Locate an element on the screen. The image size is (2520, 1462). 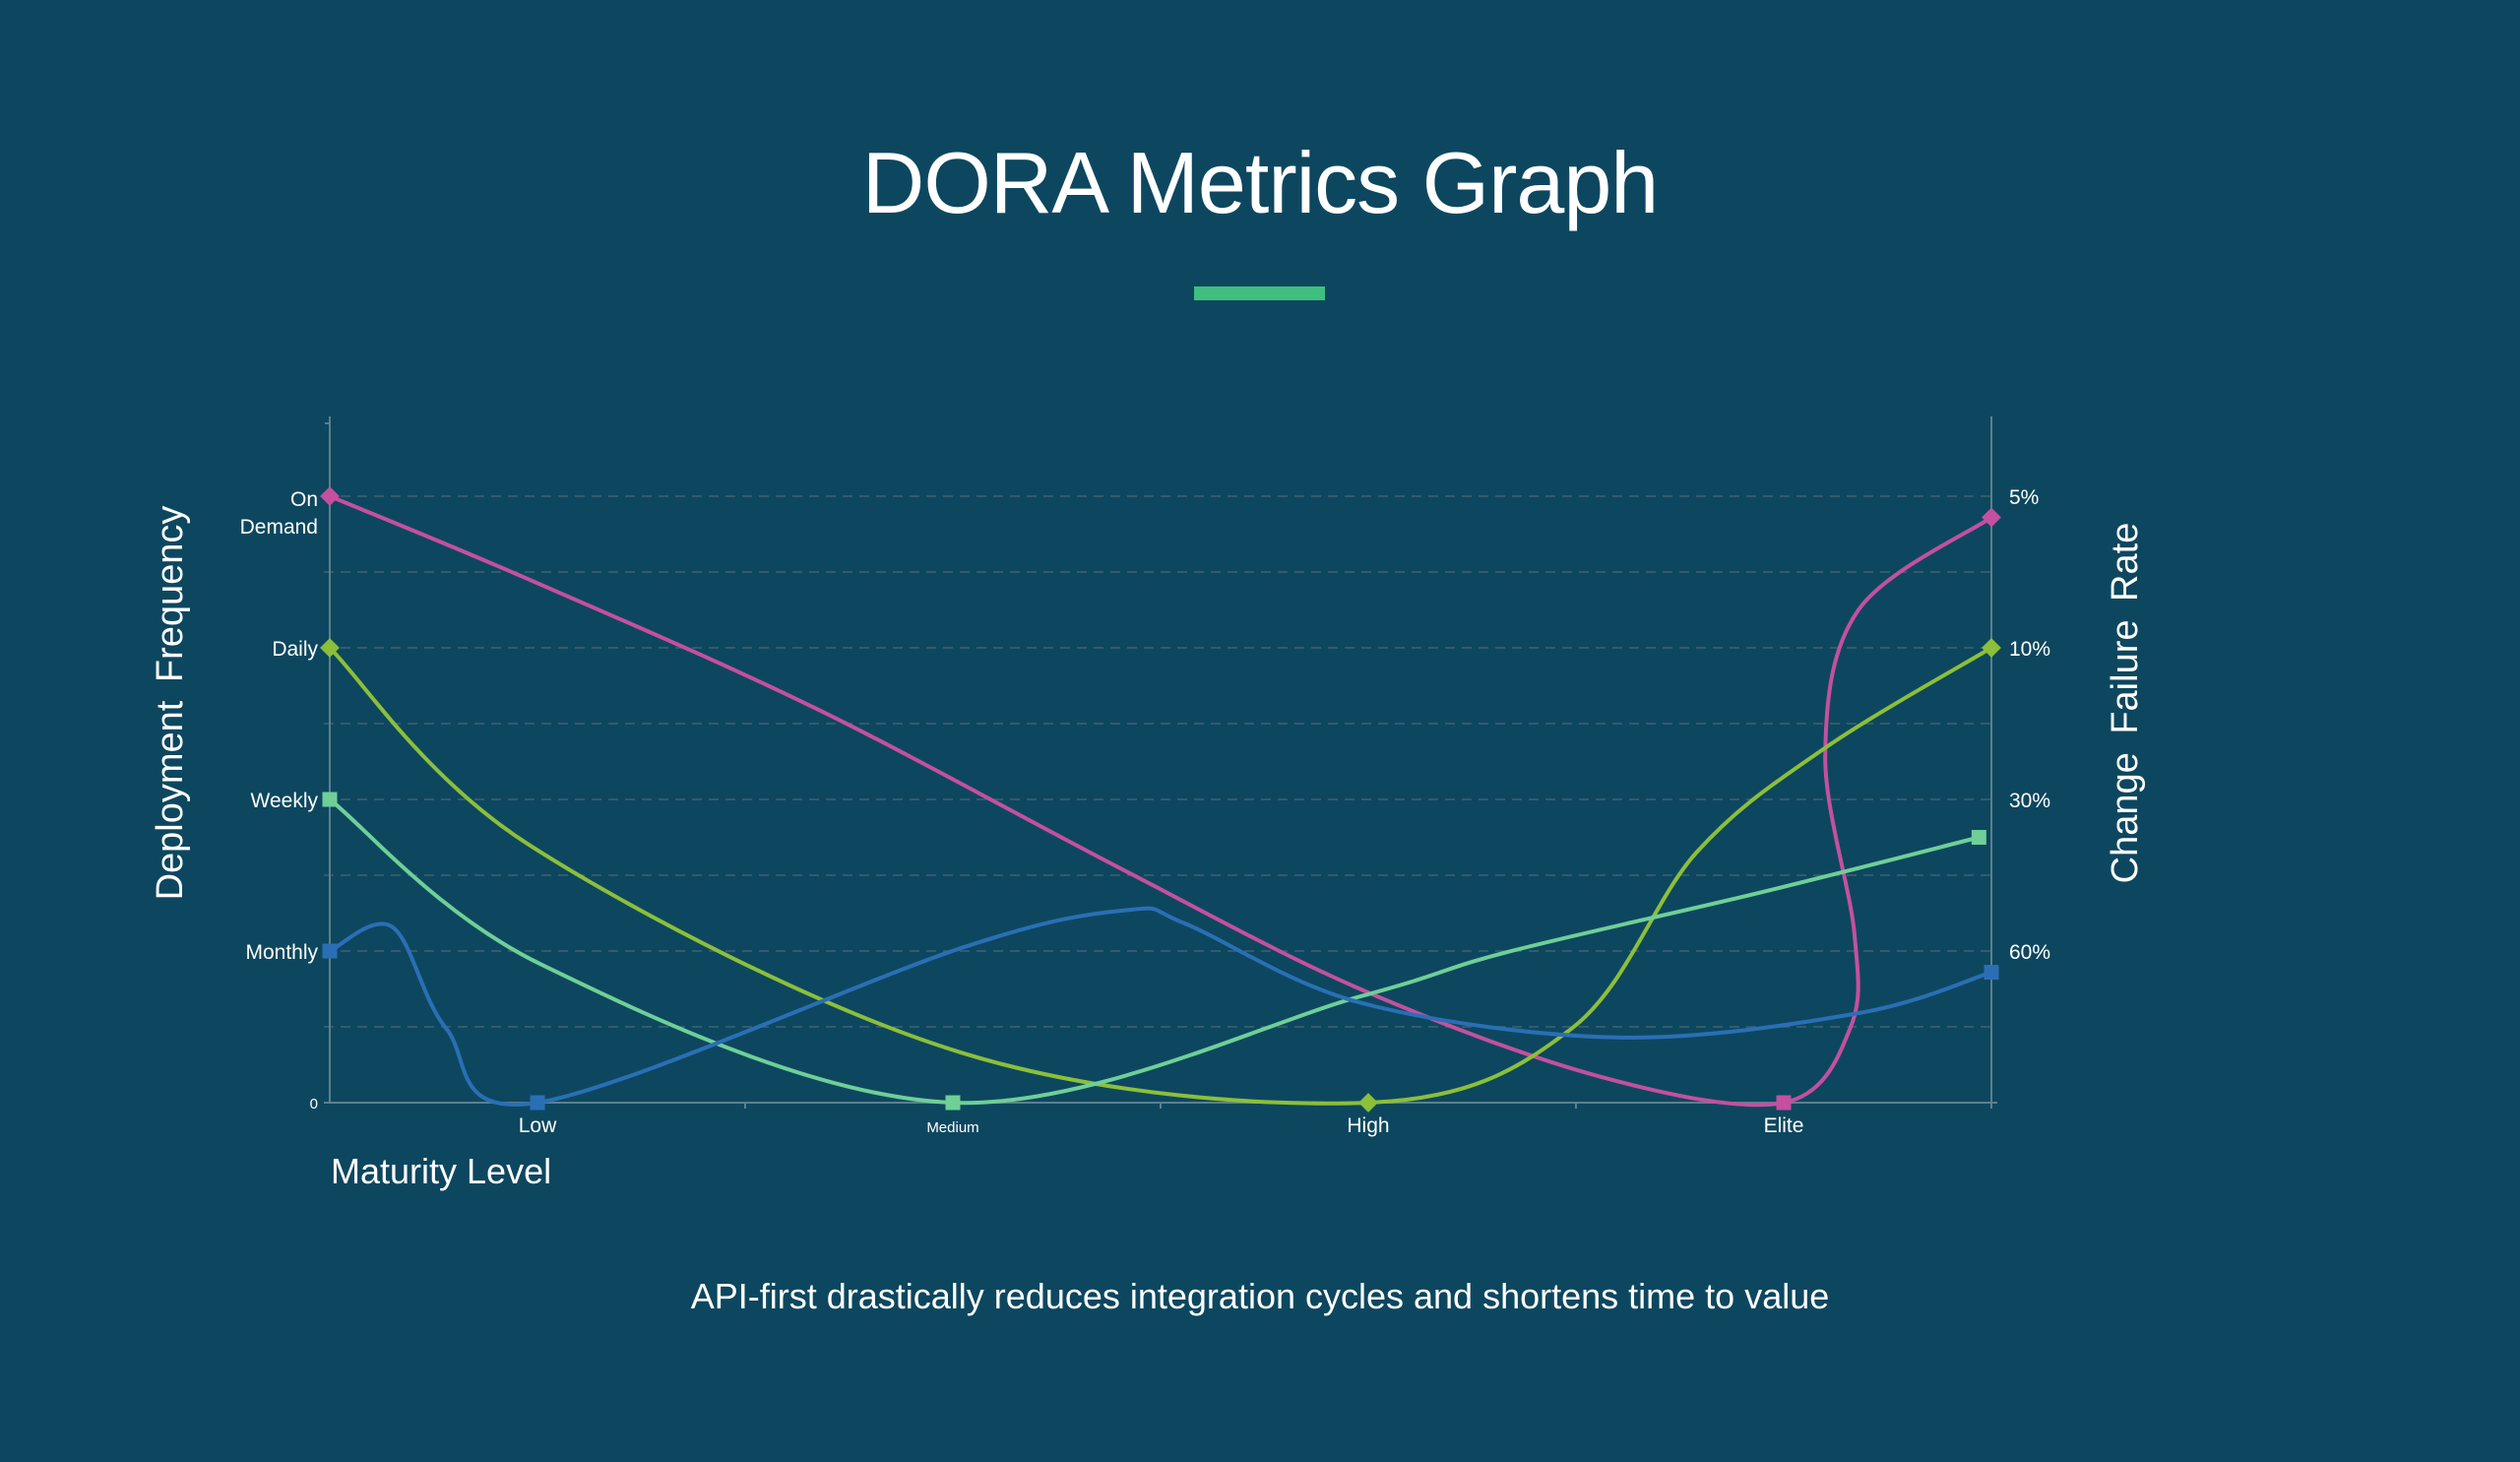
y-right-tick-label: 30% is located at coordinates (2029, 801).